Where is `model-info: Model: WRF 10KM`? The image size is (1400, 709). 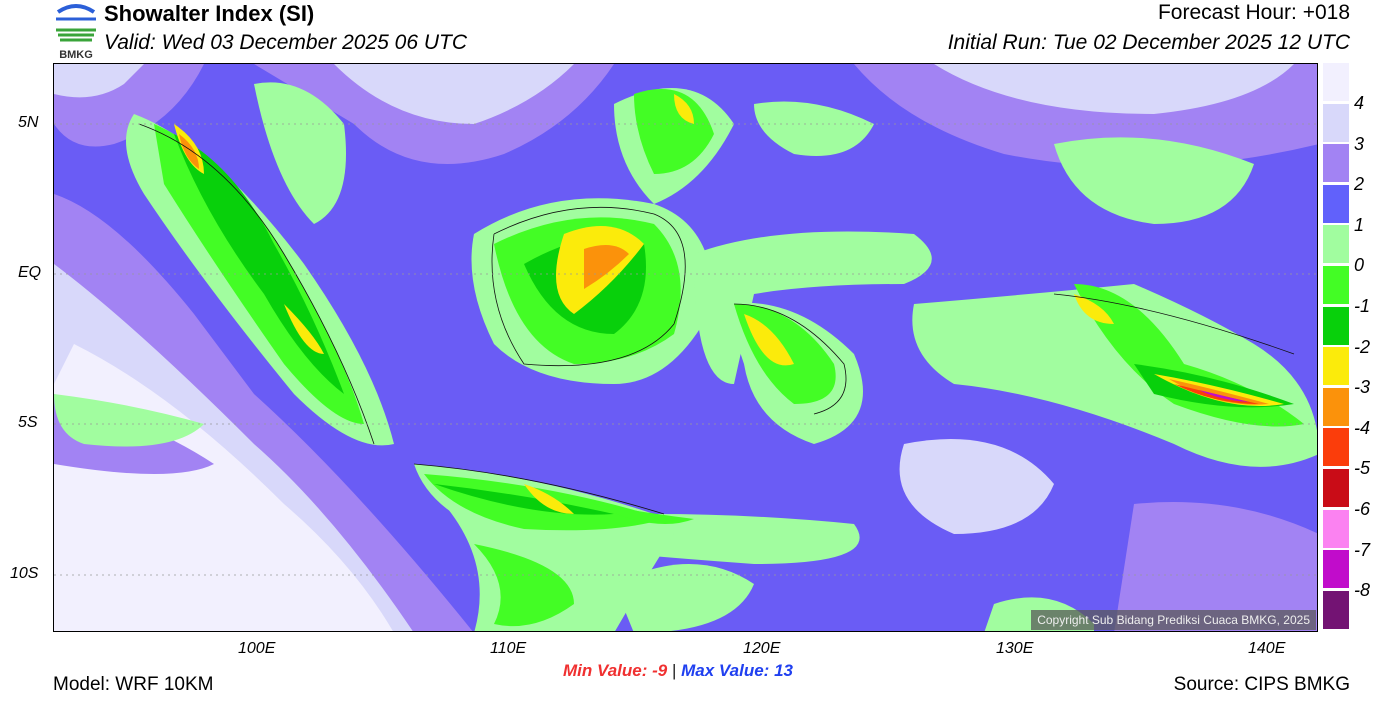
model-info: Model: WRF 10KM is located at coordinates (133, 684).